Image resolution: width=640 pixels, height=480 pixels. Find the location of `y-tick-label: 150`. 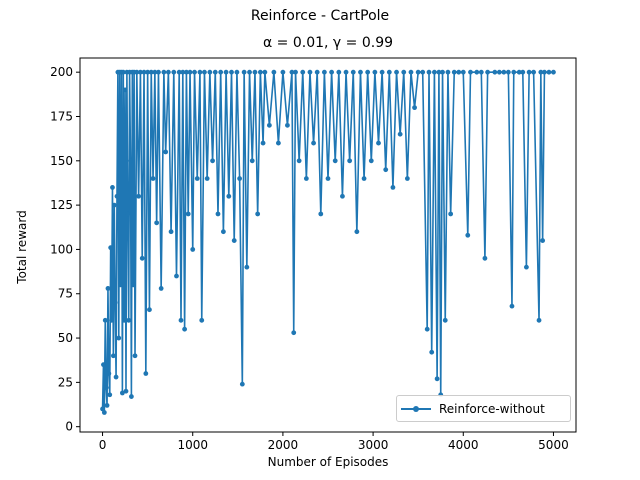

y-tick-label: 150 is located at coordinates (61, 161).